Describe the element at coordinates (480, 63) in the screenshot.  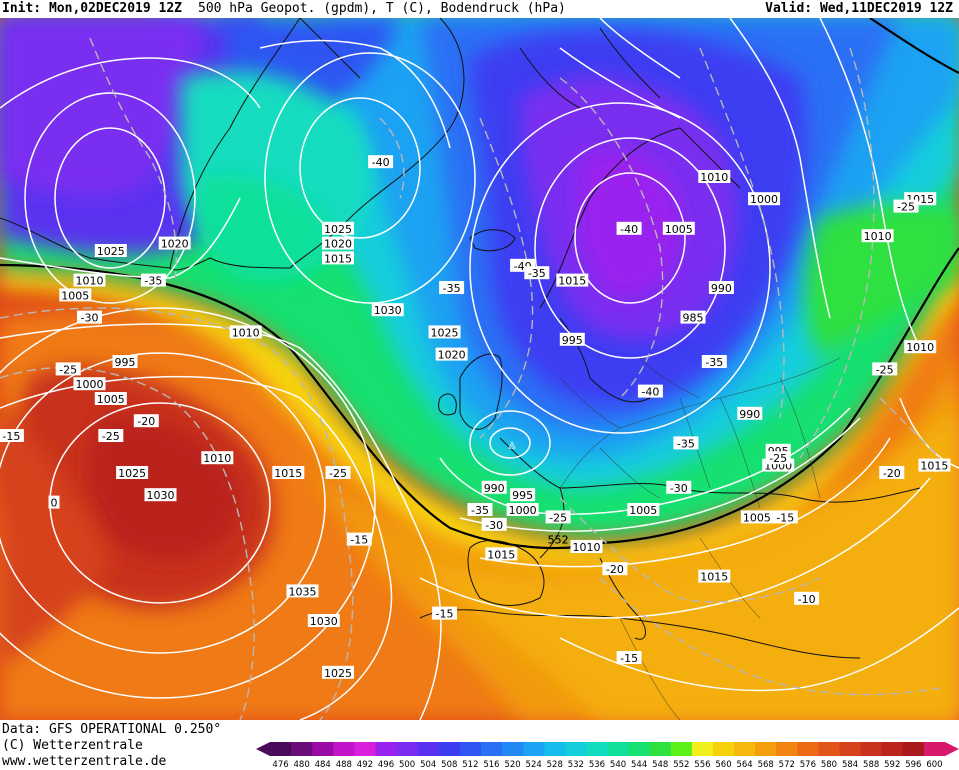
I see `arctic-islands` at that location.